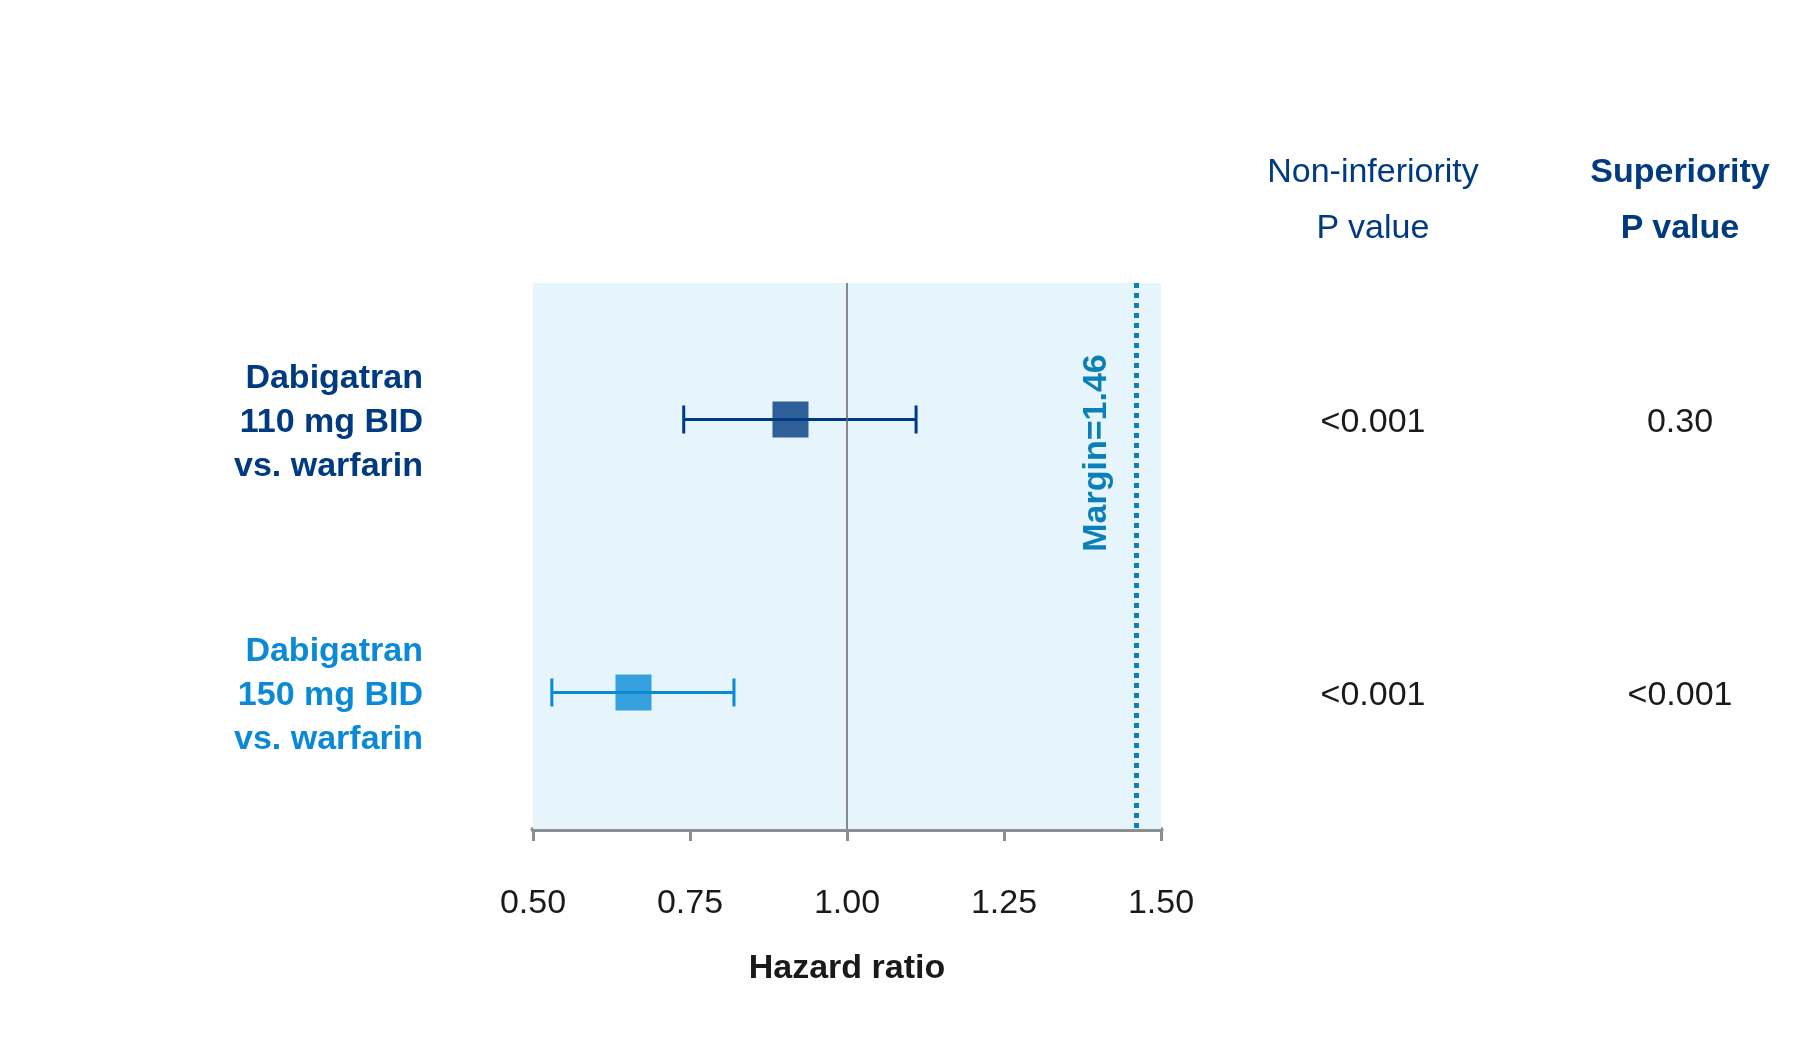 The height and width of the screenshot is (1043, 1815). Describe the element at coordinates (533, 901) in the screenshot. I see `x-tick-label: 0.50` at that location.